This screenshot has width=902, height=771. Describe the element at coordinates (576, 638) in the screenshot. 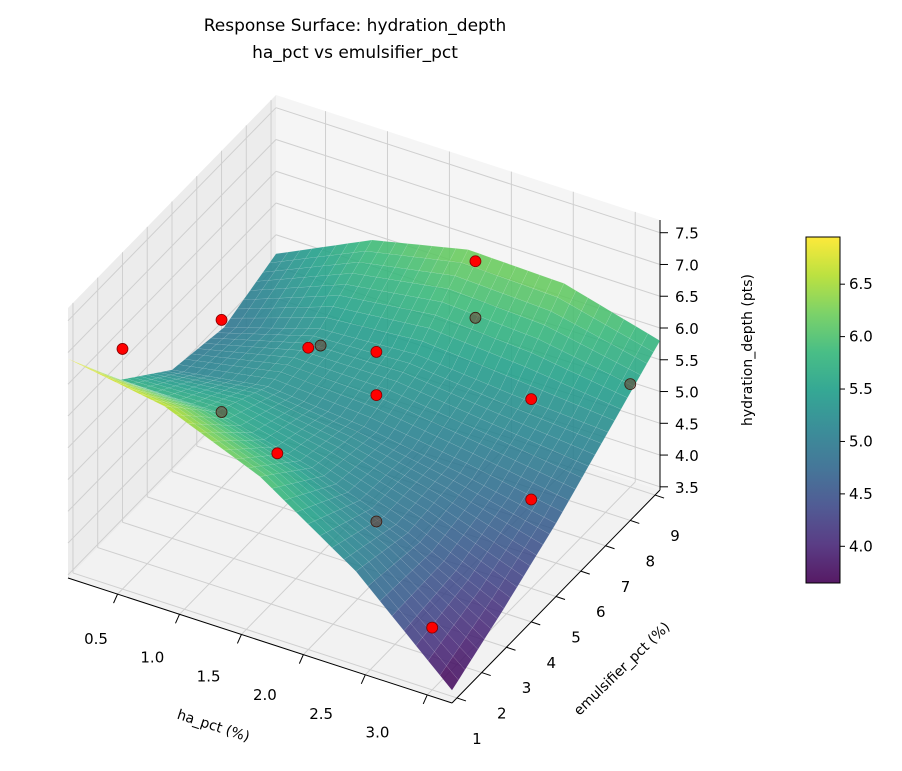

I see `y-tick-label: 5` at that location.